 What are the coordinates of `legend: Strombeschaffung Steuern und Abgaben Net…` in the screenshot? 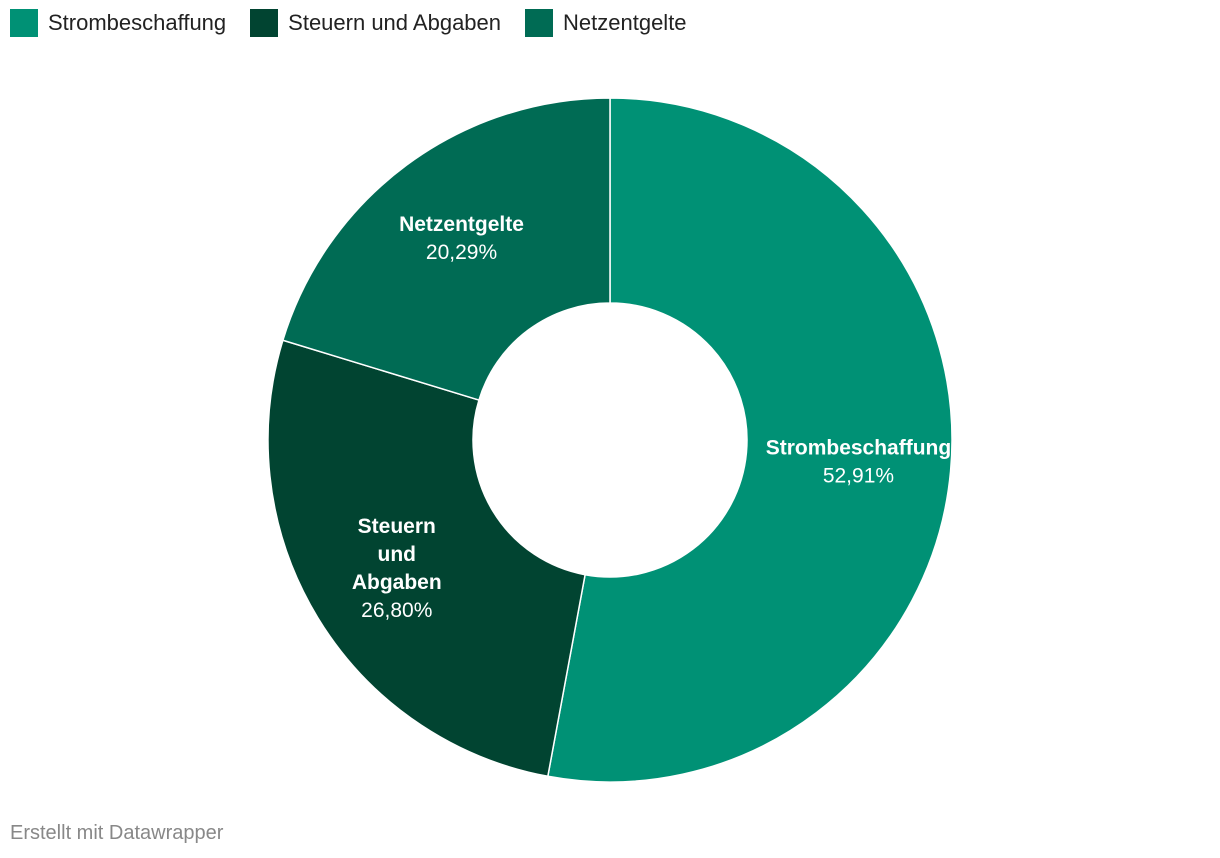 It's located at (360, 23).